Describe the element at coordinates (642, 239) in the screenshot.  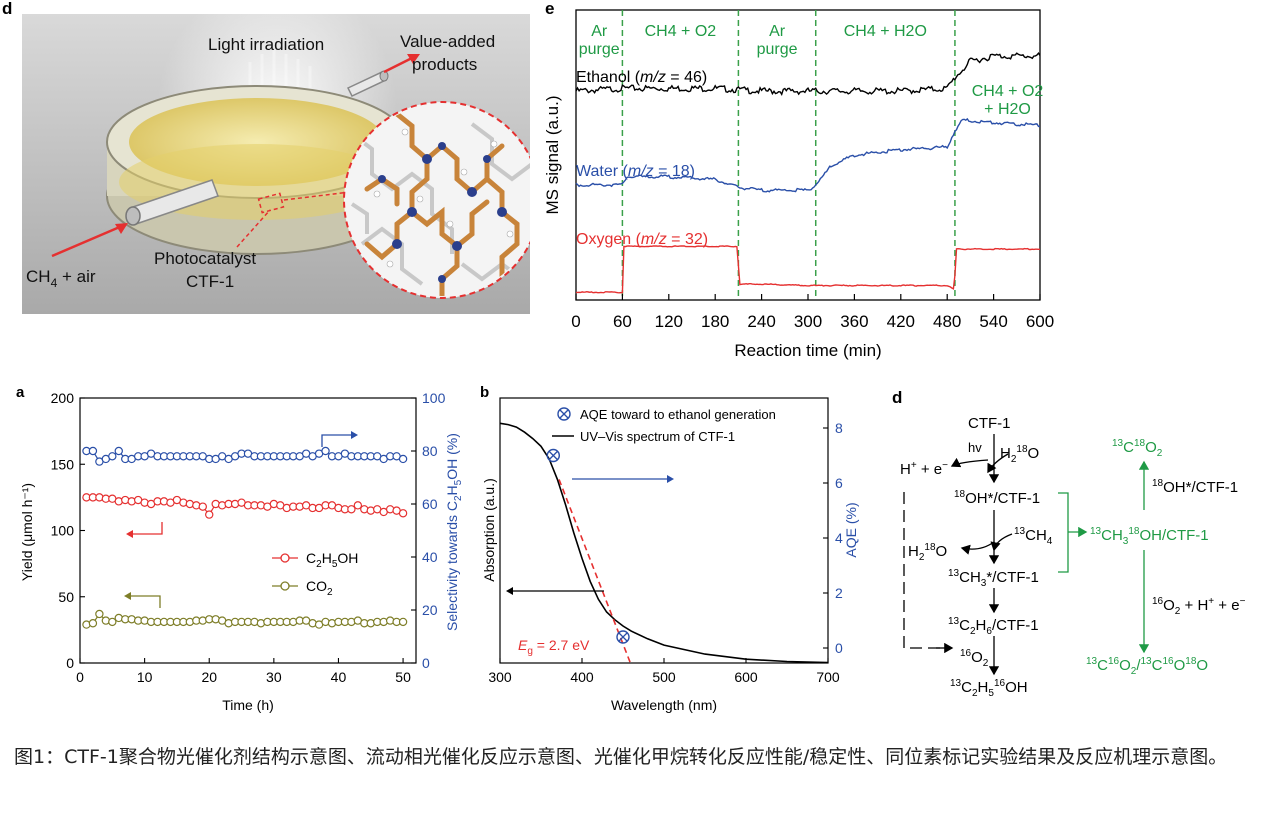
I see `chart-e-series-label: Oxygen (m/z = 32)` at that location.